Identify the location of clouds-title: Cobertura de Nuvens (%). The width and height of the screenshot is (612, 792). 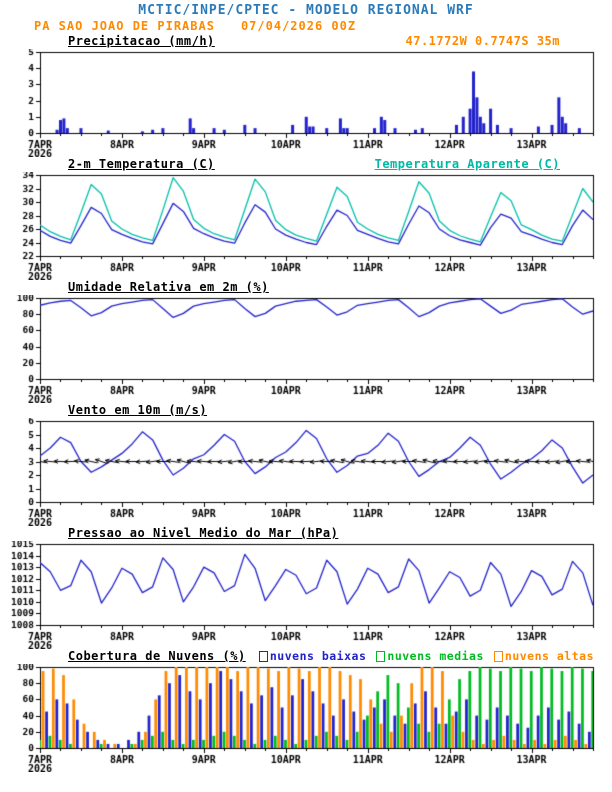
(157, 656).